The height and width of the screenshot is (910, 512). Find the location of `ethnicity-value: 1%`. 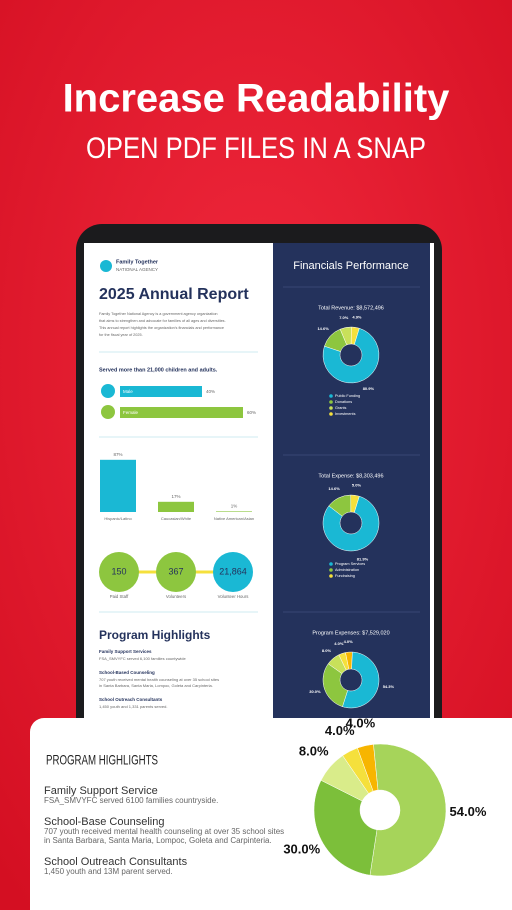

ethnicity-value: 1% is located at coordinates (234, 506).